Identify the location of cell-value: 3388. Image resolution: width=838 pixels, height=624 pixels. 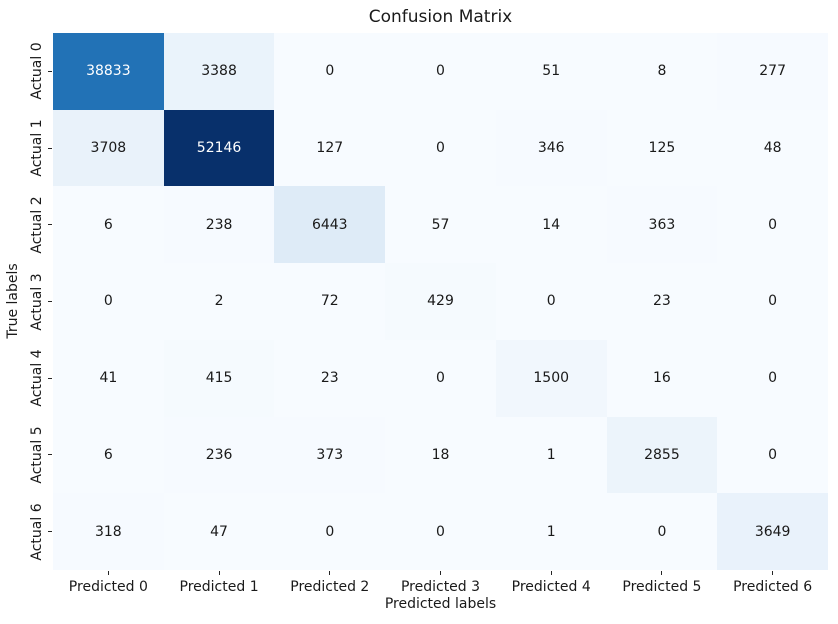
(219, 71).